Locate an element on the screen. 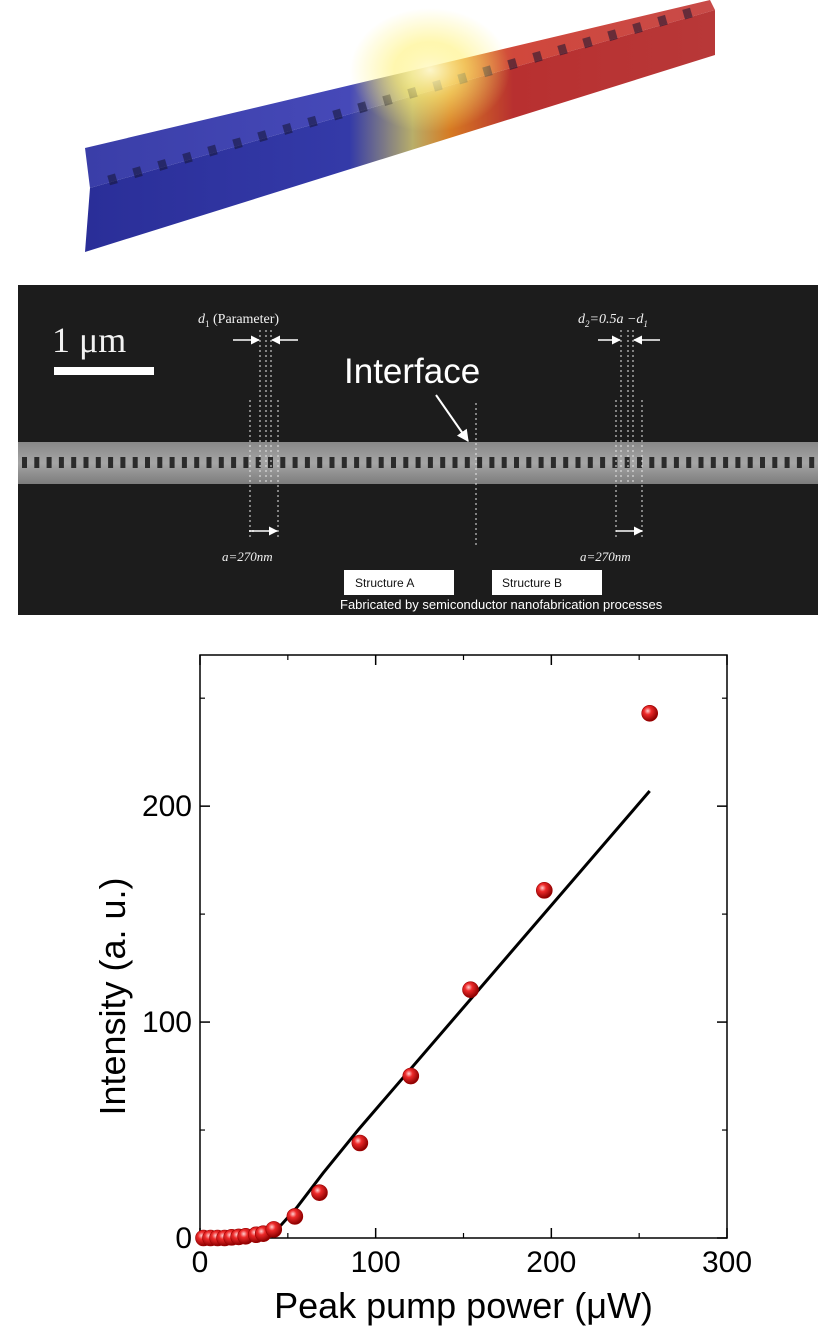 The width and height of the screenshot is (827, 1334). x-tick-label: 100 is located at coordinates (376, 1262).